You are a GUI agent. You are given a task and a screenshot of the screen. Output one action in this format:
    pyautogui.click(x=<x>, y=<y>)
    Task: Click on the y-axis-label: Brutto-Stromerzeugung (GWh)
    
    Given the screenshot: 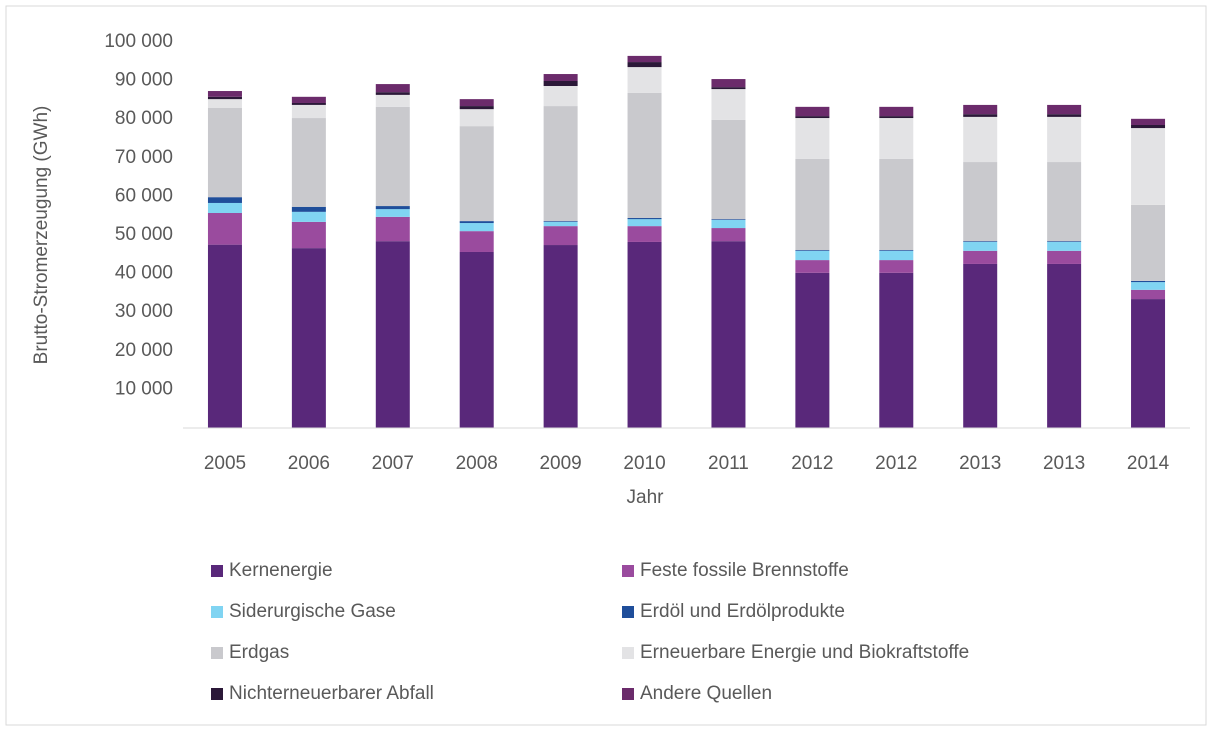 What is the action you would take?
    pyautogui.click(x=41, y=235)
    